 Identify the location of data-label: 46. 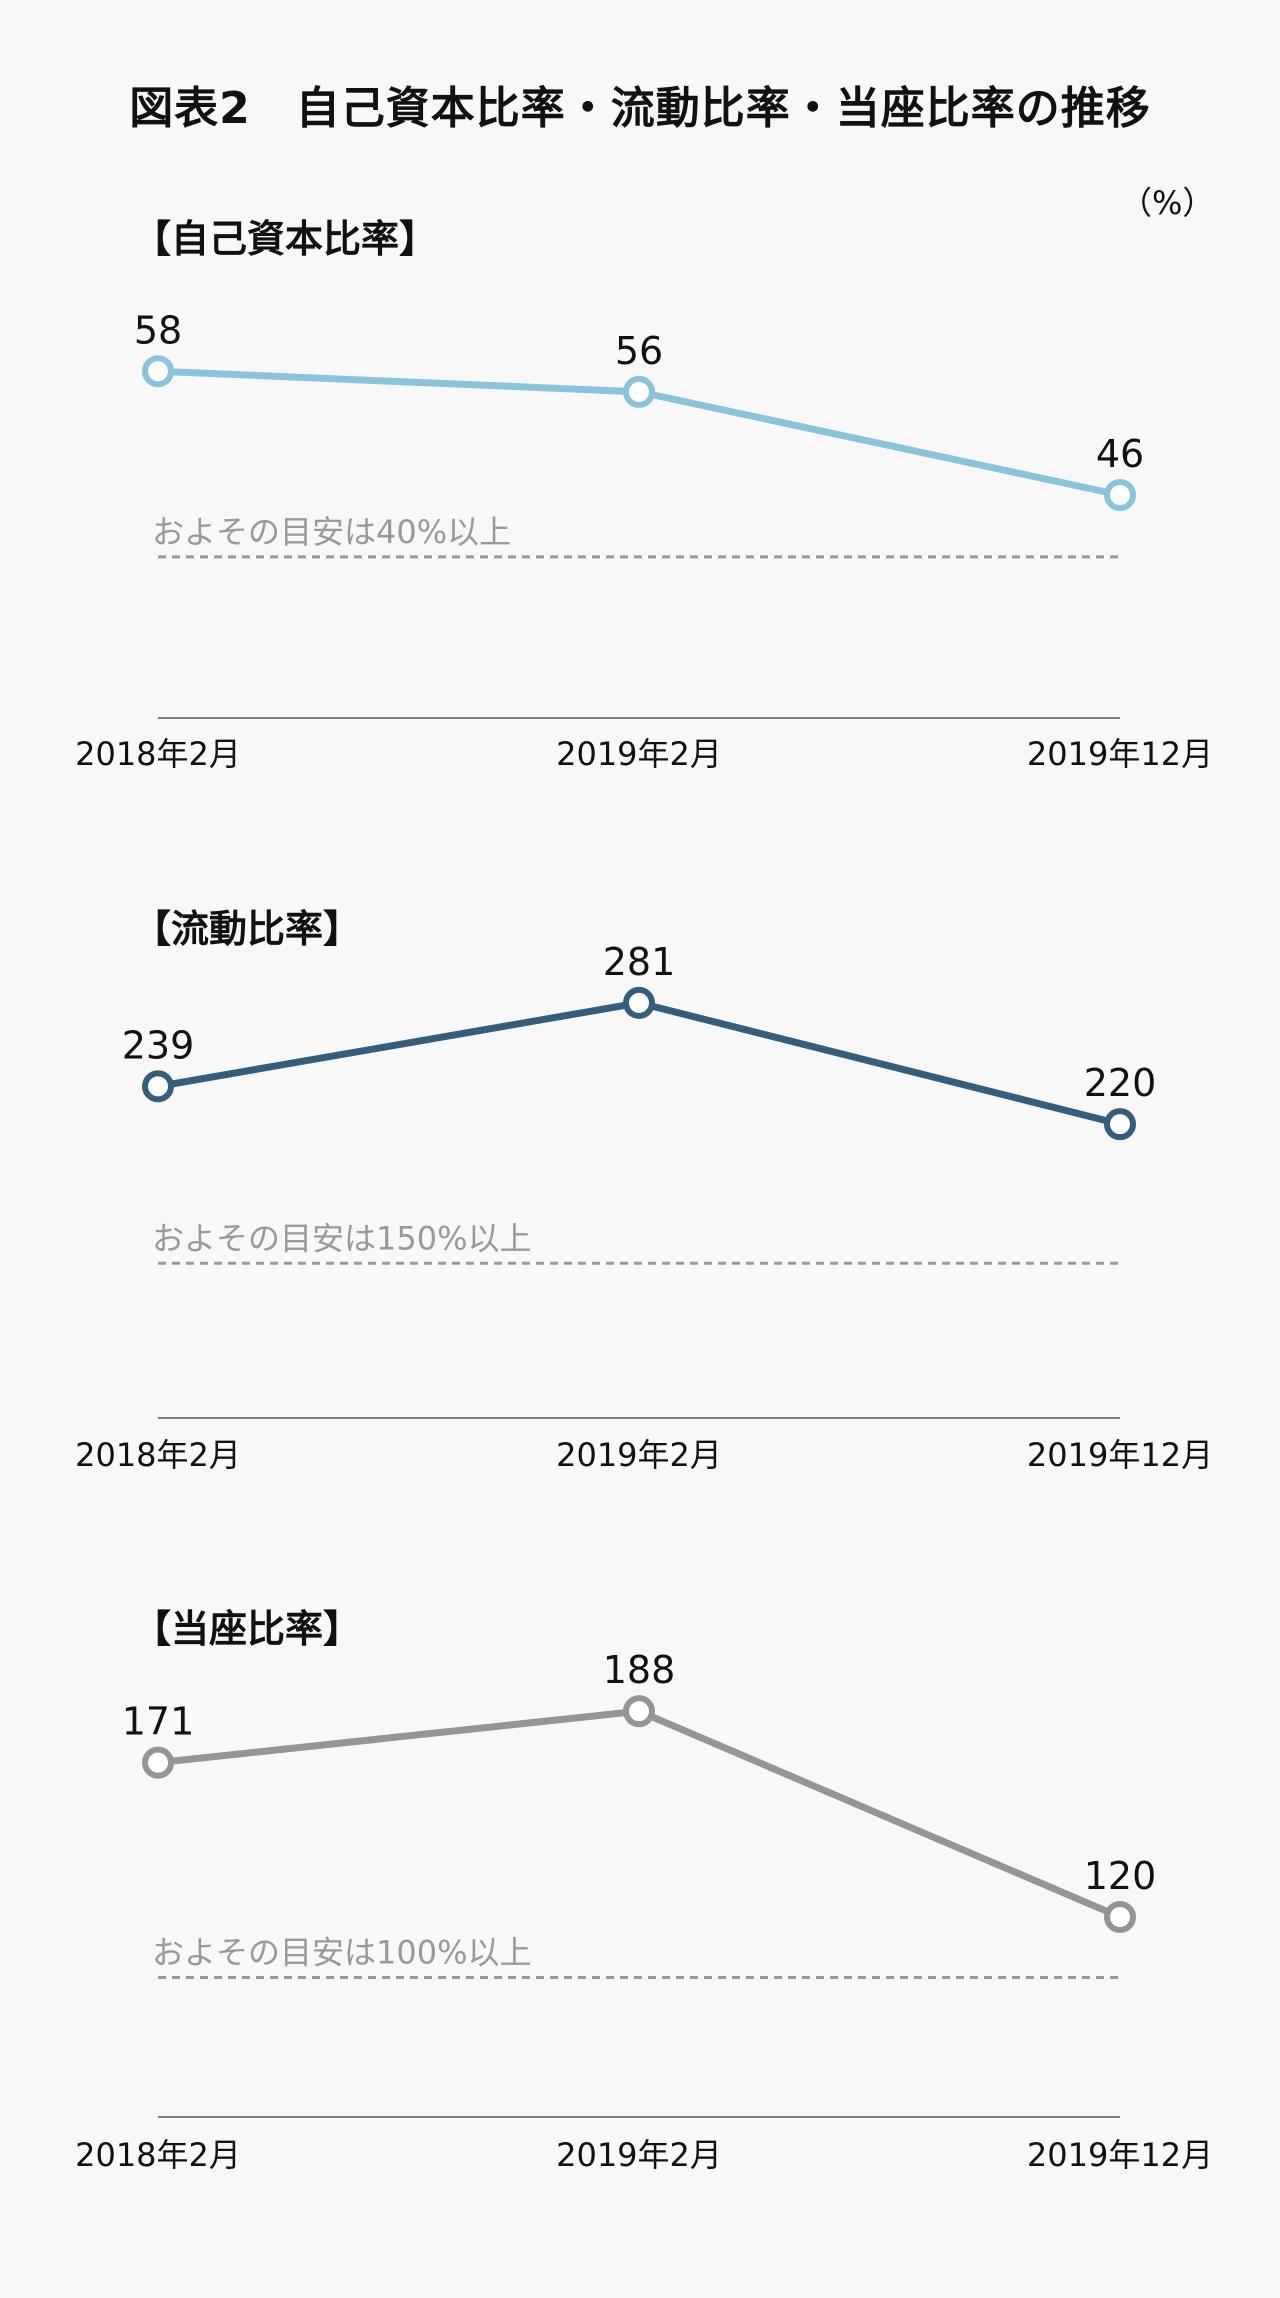
(1120, 454).